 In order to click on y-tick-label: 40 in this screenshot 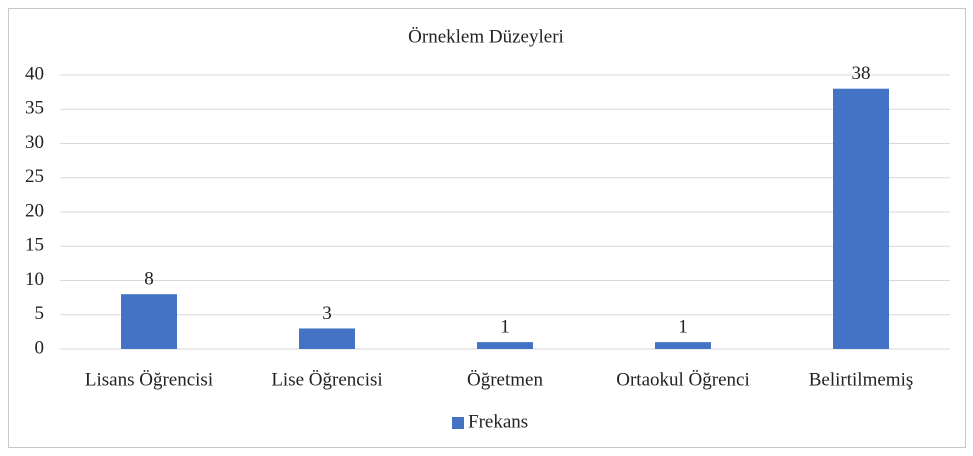, I will do `click(34, 73)`.